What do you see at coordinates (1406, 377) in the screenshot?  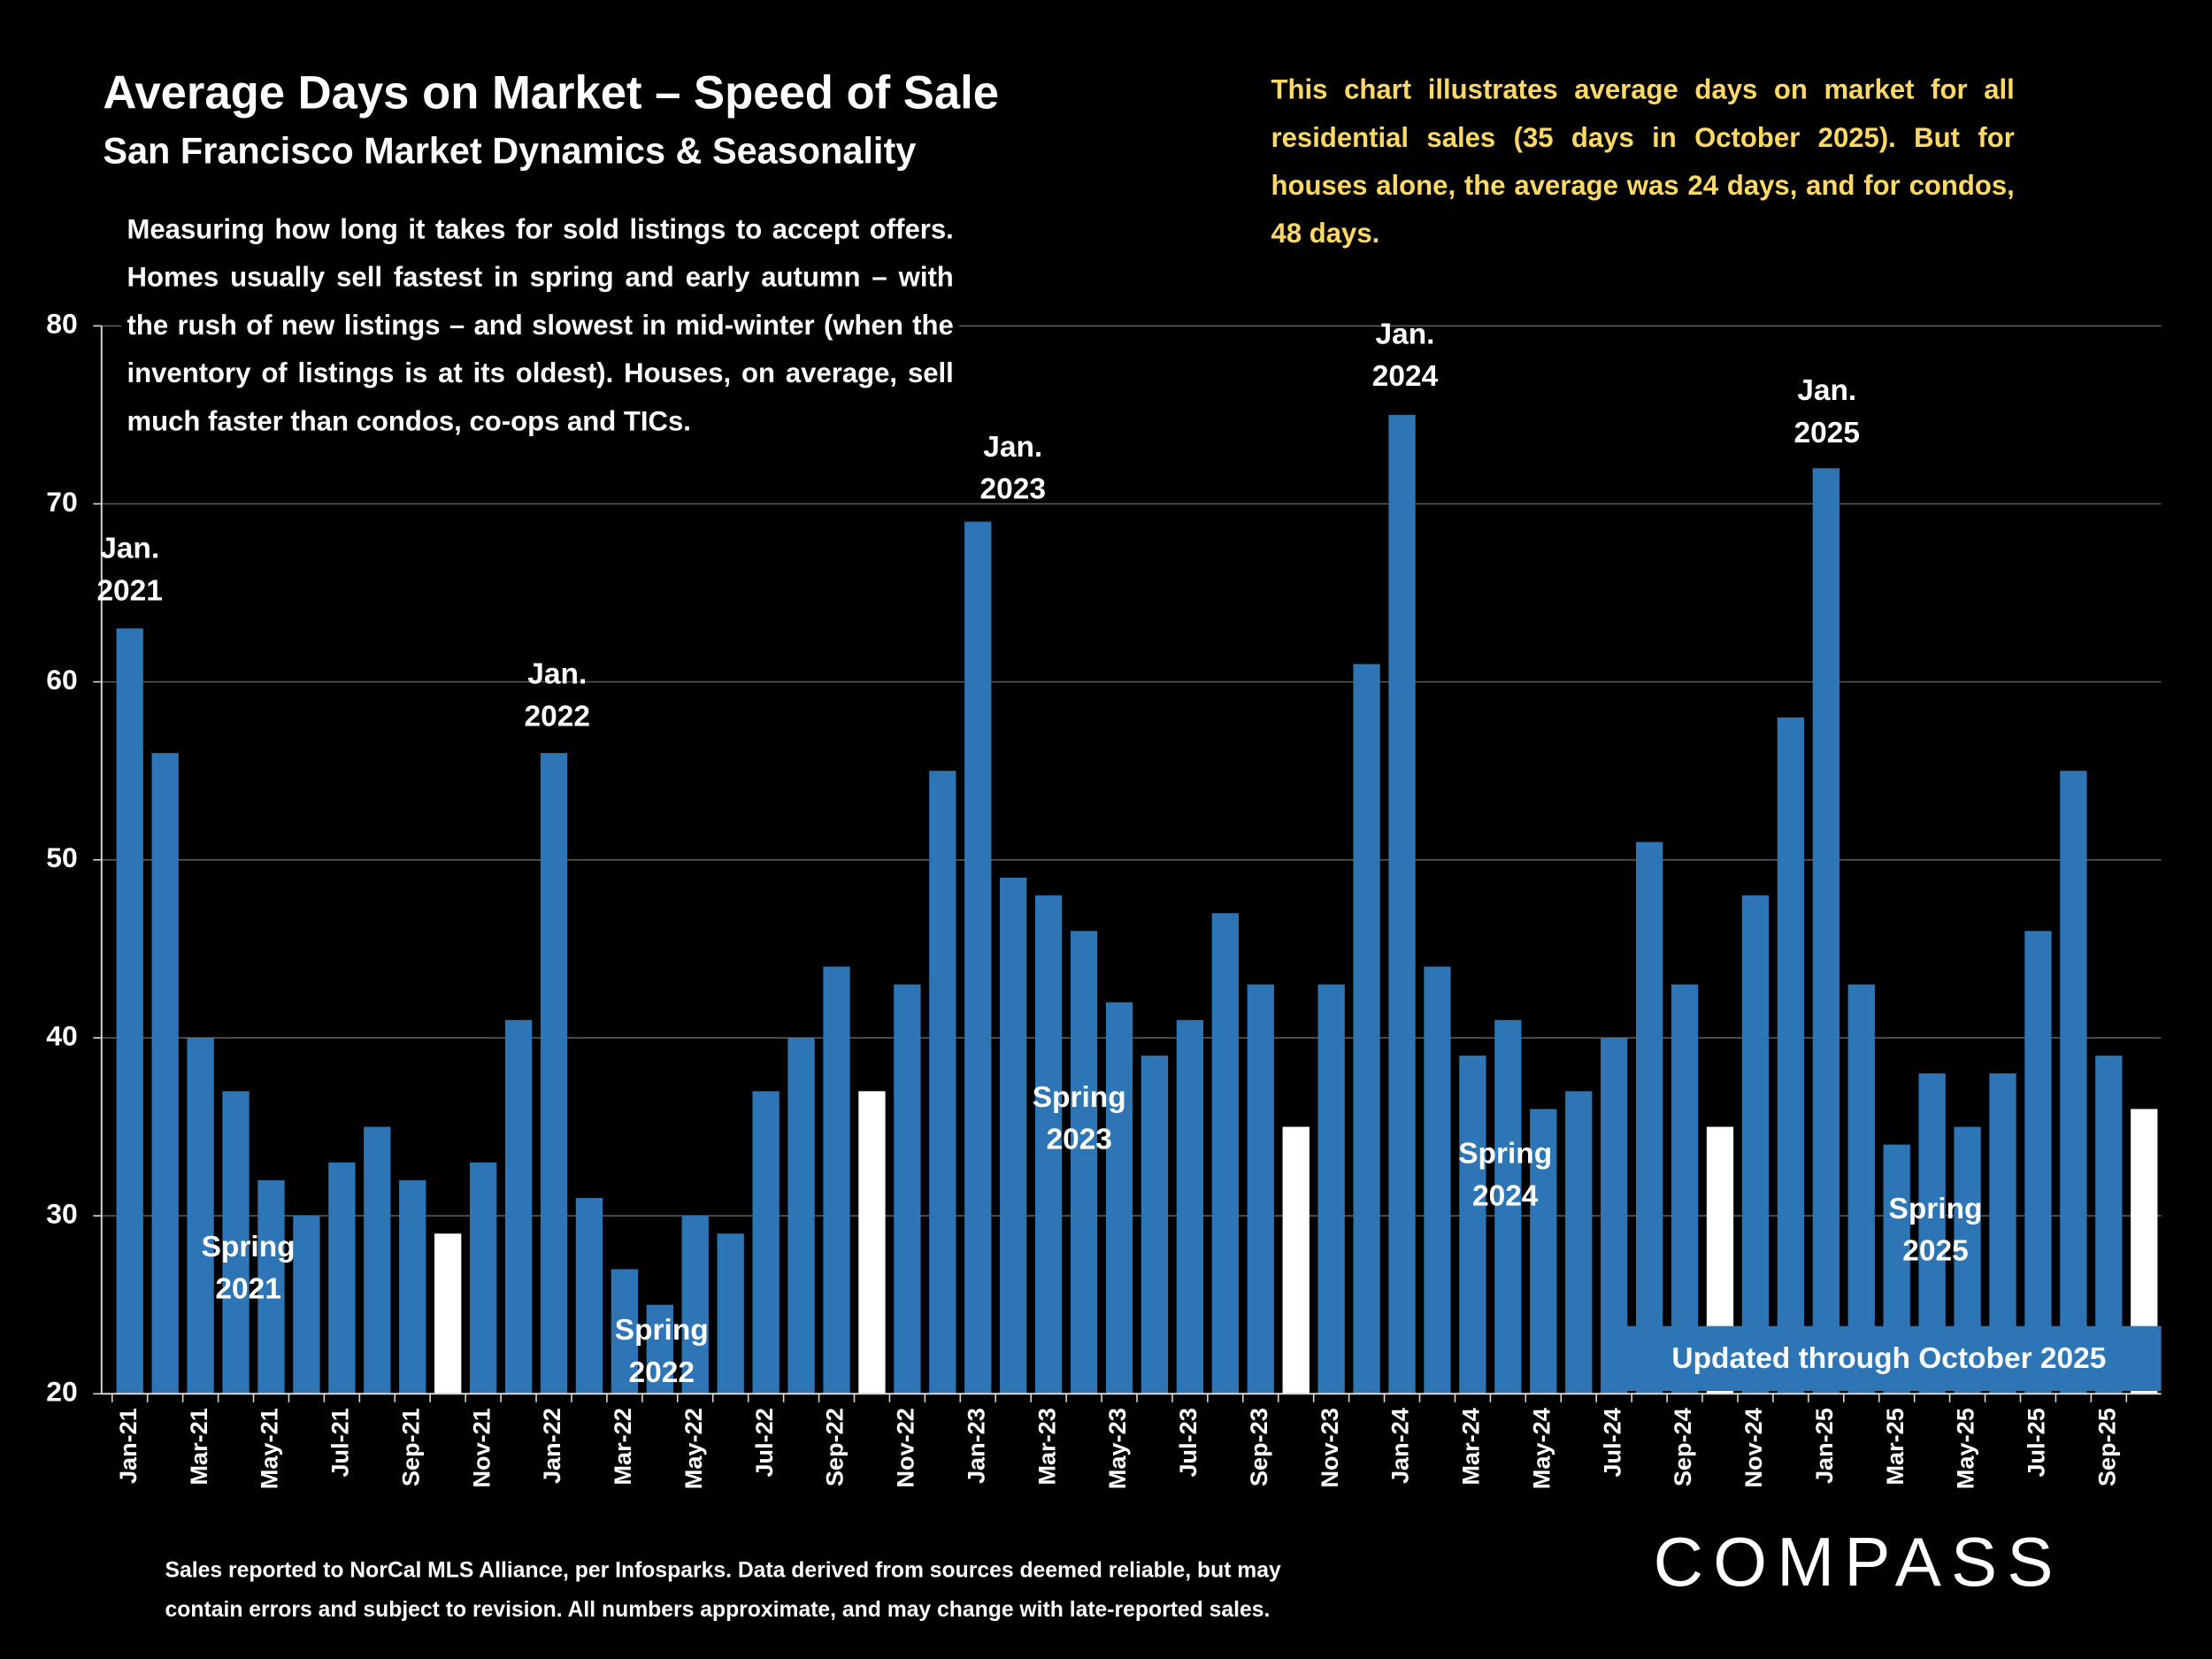 I see `annotation: 2024` at bounding box center [1406, 377].